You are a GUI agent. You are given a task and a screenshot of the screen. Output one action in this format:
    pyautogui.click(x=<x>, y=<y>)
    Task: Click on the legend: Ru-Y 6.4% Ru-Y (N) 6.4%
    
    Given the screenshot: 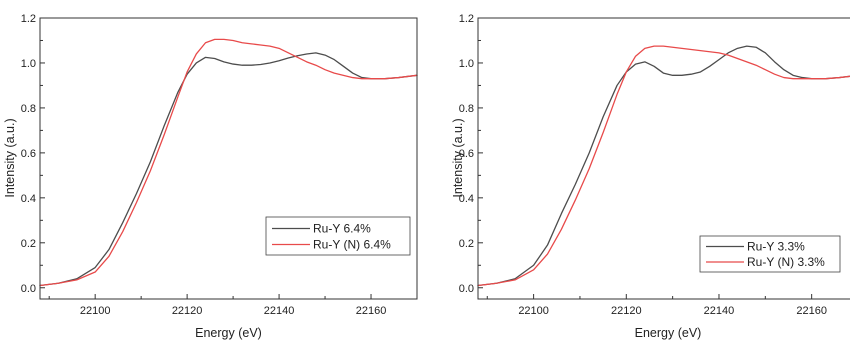 What is the action you would take?
    pyautogui.click(x=338, y=236)
    